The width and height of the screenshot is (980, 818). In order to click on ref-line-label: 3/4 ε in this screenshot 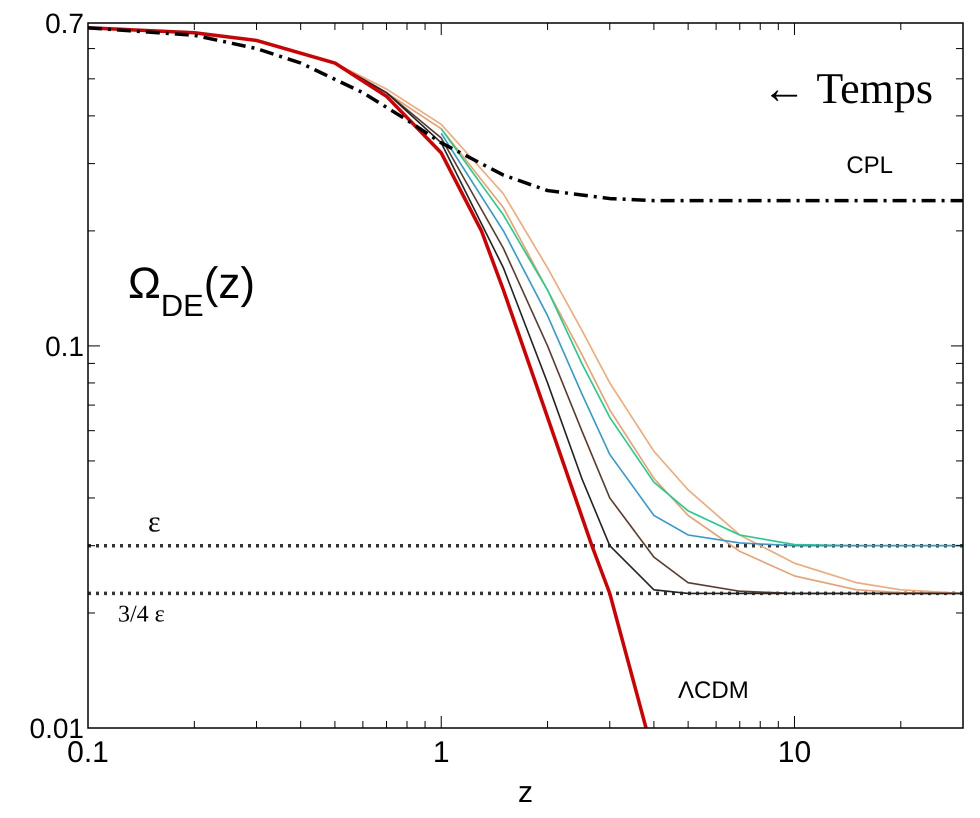, I will do `click(141, 614)`.